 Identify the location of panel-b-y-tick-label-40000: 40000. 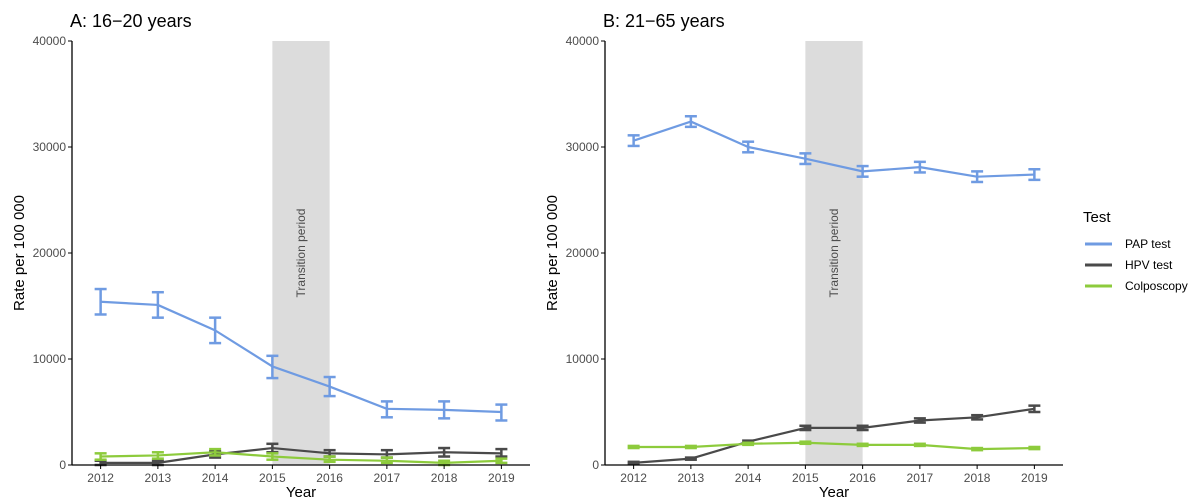
(583, 41).